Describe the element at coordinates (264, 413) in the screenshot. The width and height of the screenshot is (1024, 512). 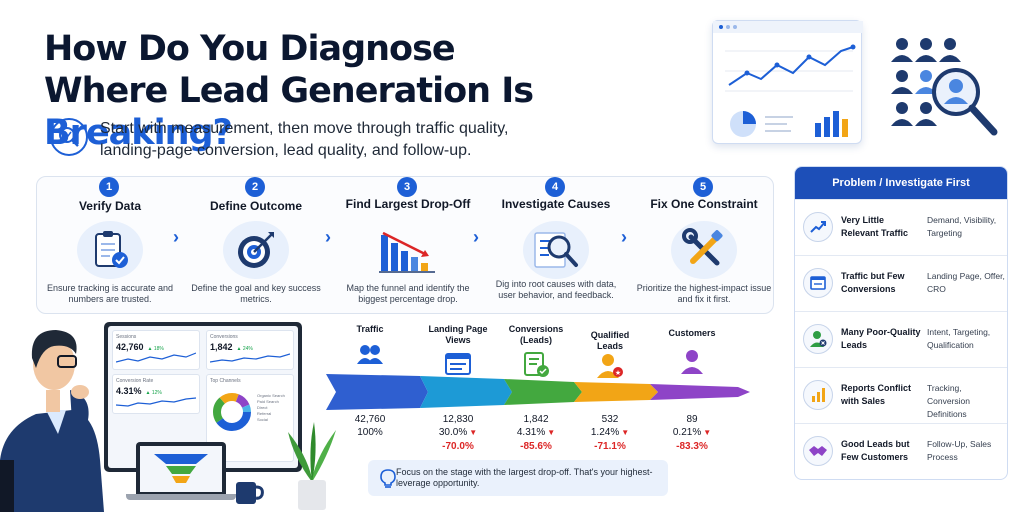
I see `channel-item: Referral` at that location.